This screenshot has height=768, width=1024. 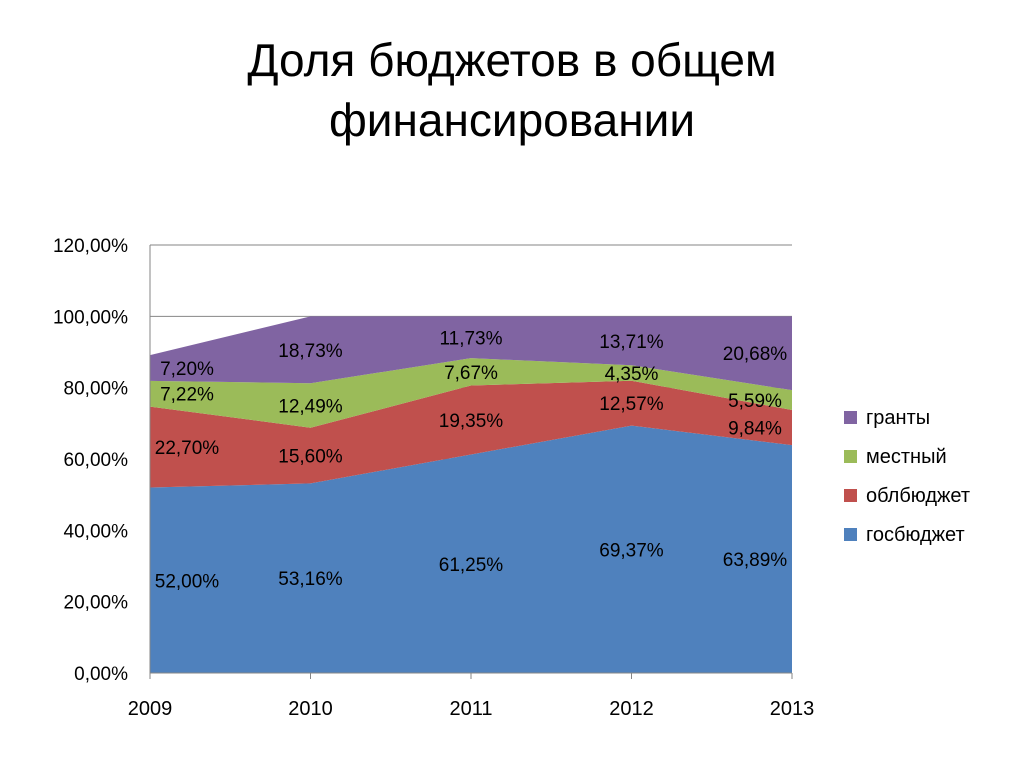 What do you see at coordinates (850, 495) in the screenshot?
I see `legend-swatch-облбюджет` at bounding box center [850, 495].